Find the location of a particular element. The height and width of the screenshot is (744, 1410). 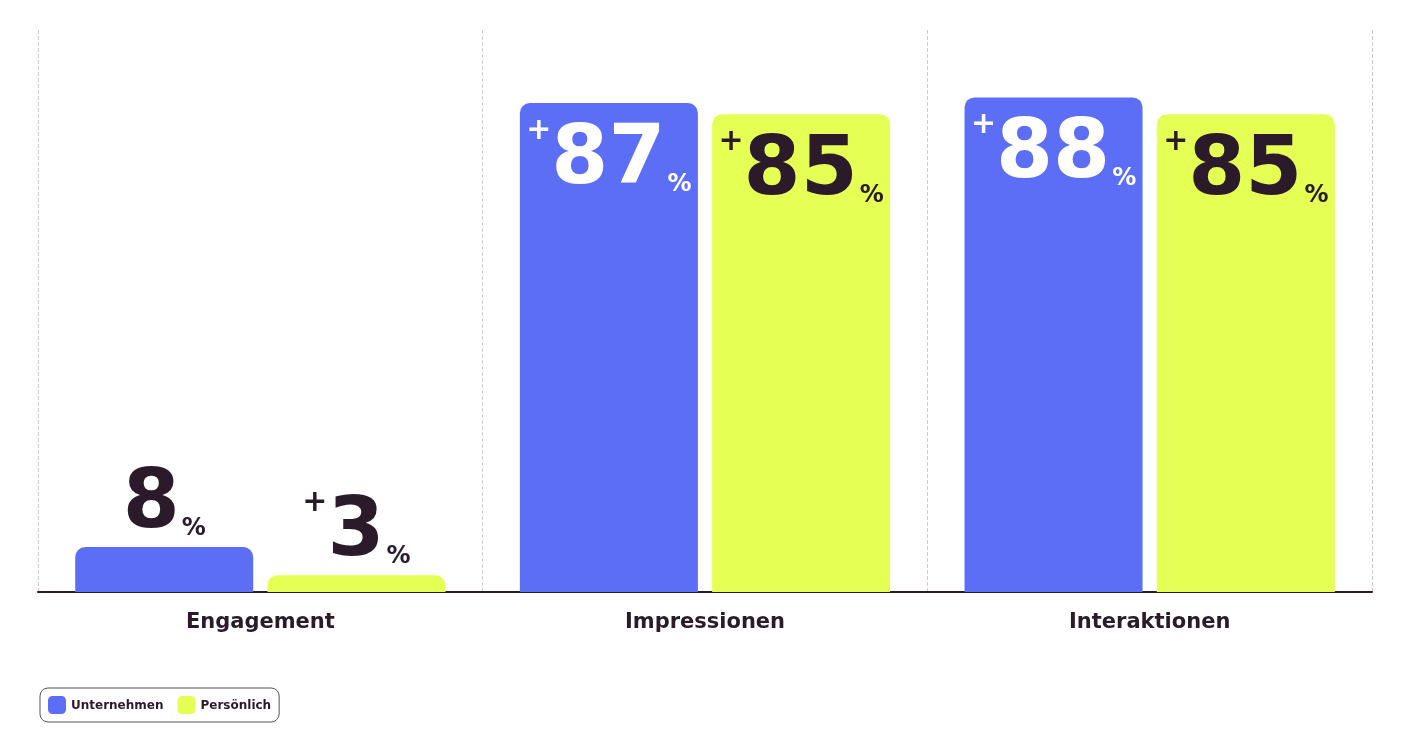

legend-label: Persönlich is located at coordinates (236, 705).